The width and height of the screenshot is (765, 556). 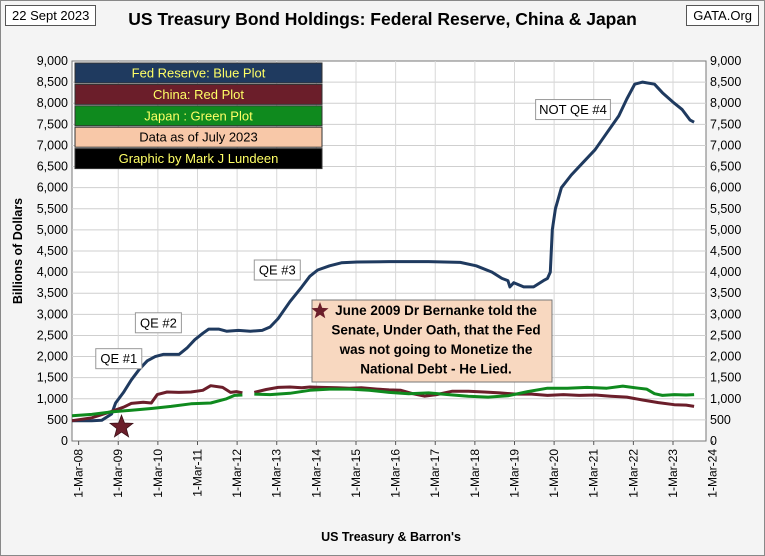 What do you see at coordinates (435, 473) in the screenshot?
I see `x-tick-label: 1-Mar-17` at bounding box center [435, 473].